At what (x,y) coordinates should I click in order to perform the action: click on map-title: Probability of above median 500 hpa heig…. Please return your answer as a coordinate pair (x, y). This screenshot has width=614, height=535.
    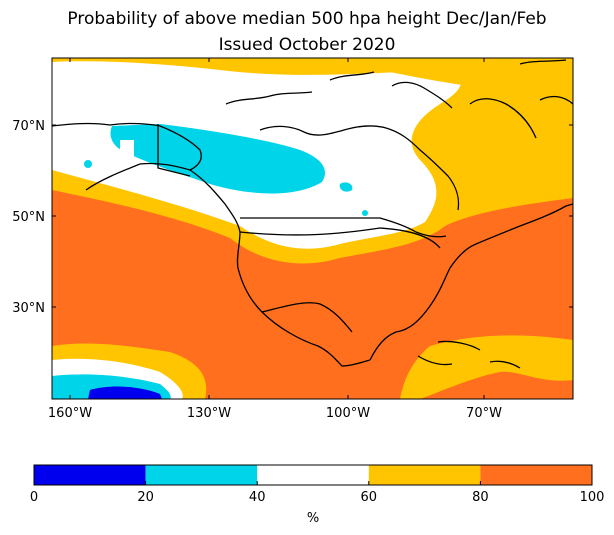
    Looking at the image, I should click on (307, 19).